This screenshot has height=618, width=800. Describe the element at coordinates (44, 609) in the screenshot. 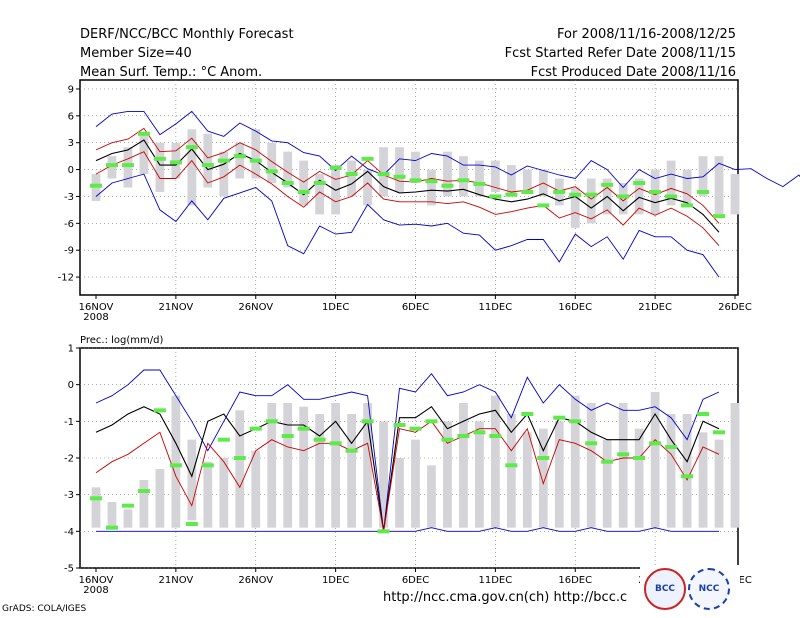

I see `grads-credit: GrADS: COLA/IGES` at that location.